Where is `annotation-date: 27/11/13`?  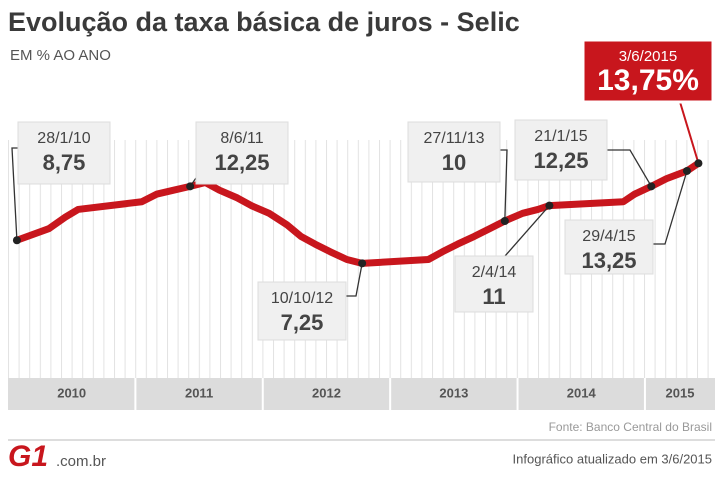 annotation-date: 27/11/13 is located at coordinates (453, 138).